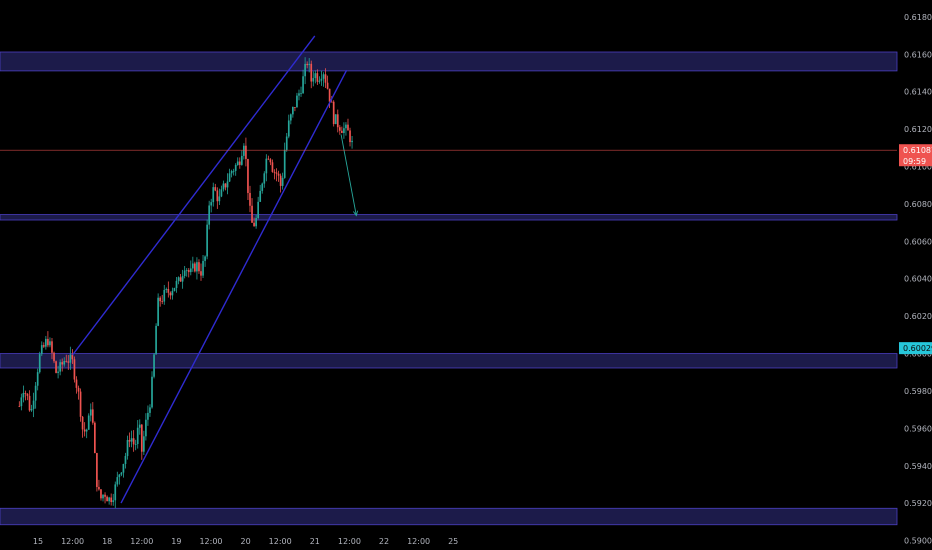 The image size is (932, 550). Describe the element at coordinates (915, 348) in the screenshot. I see `highlight-price-badge` at that location.